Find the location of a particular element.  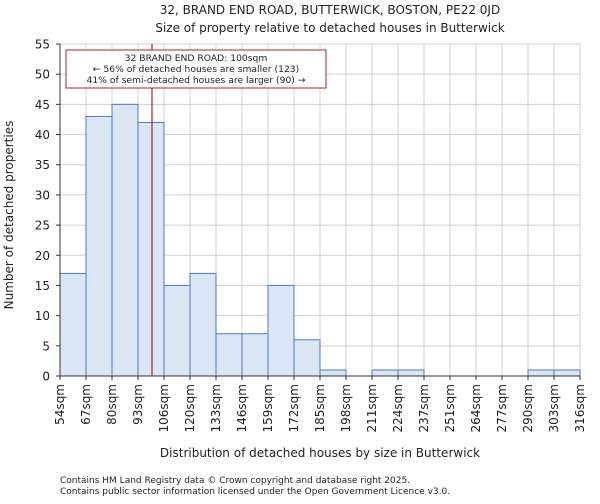

x-tick-label: 198sqm is located at coordinates (346, 408).